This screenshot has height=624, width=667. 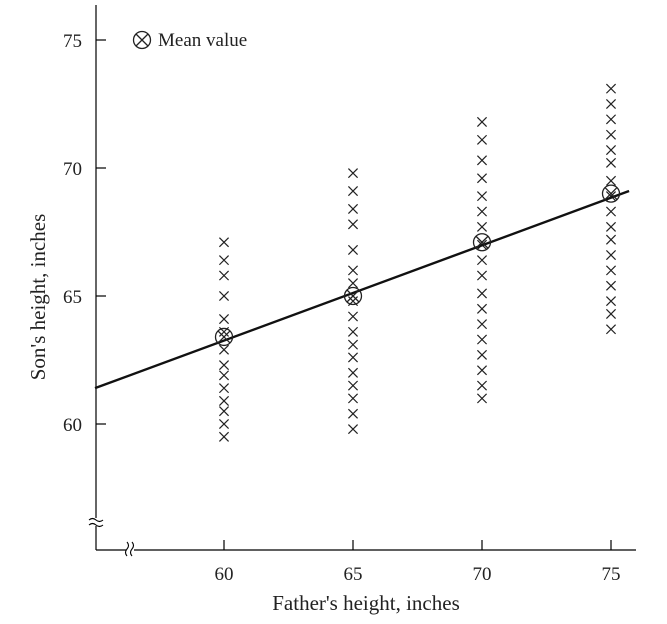 I want to click on legend-mean-marker, so click(x=142, y=40).